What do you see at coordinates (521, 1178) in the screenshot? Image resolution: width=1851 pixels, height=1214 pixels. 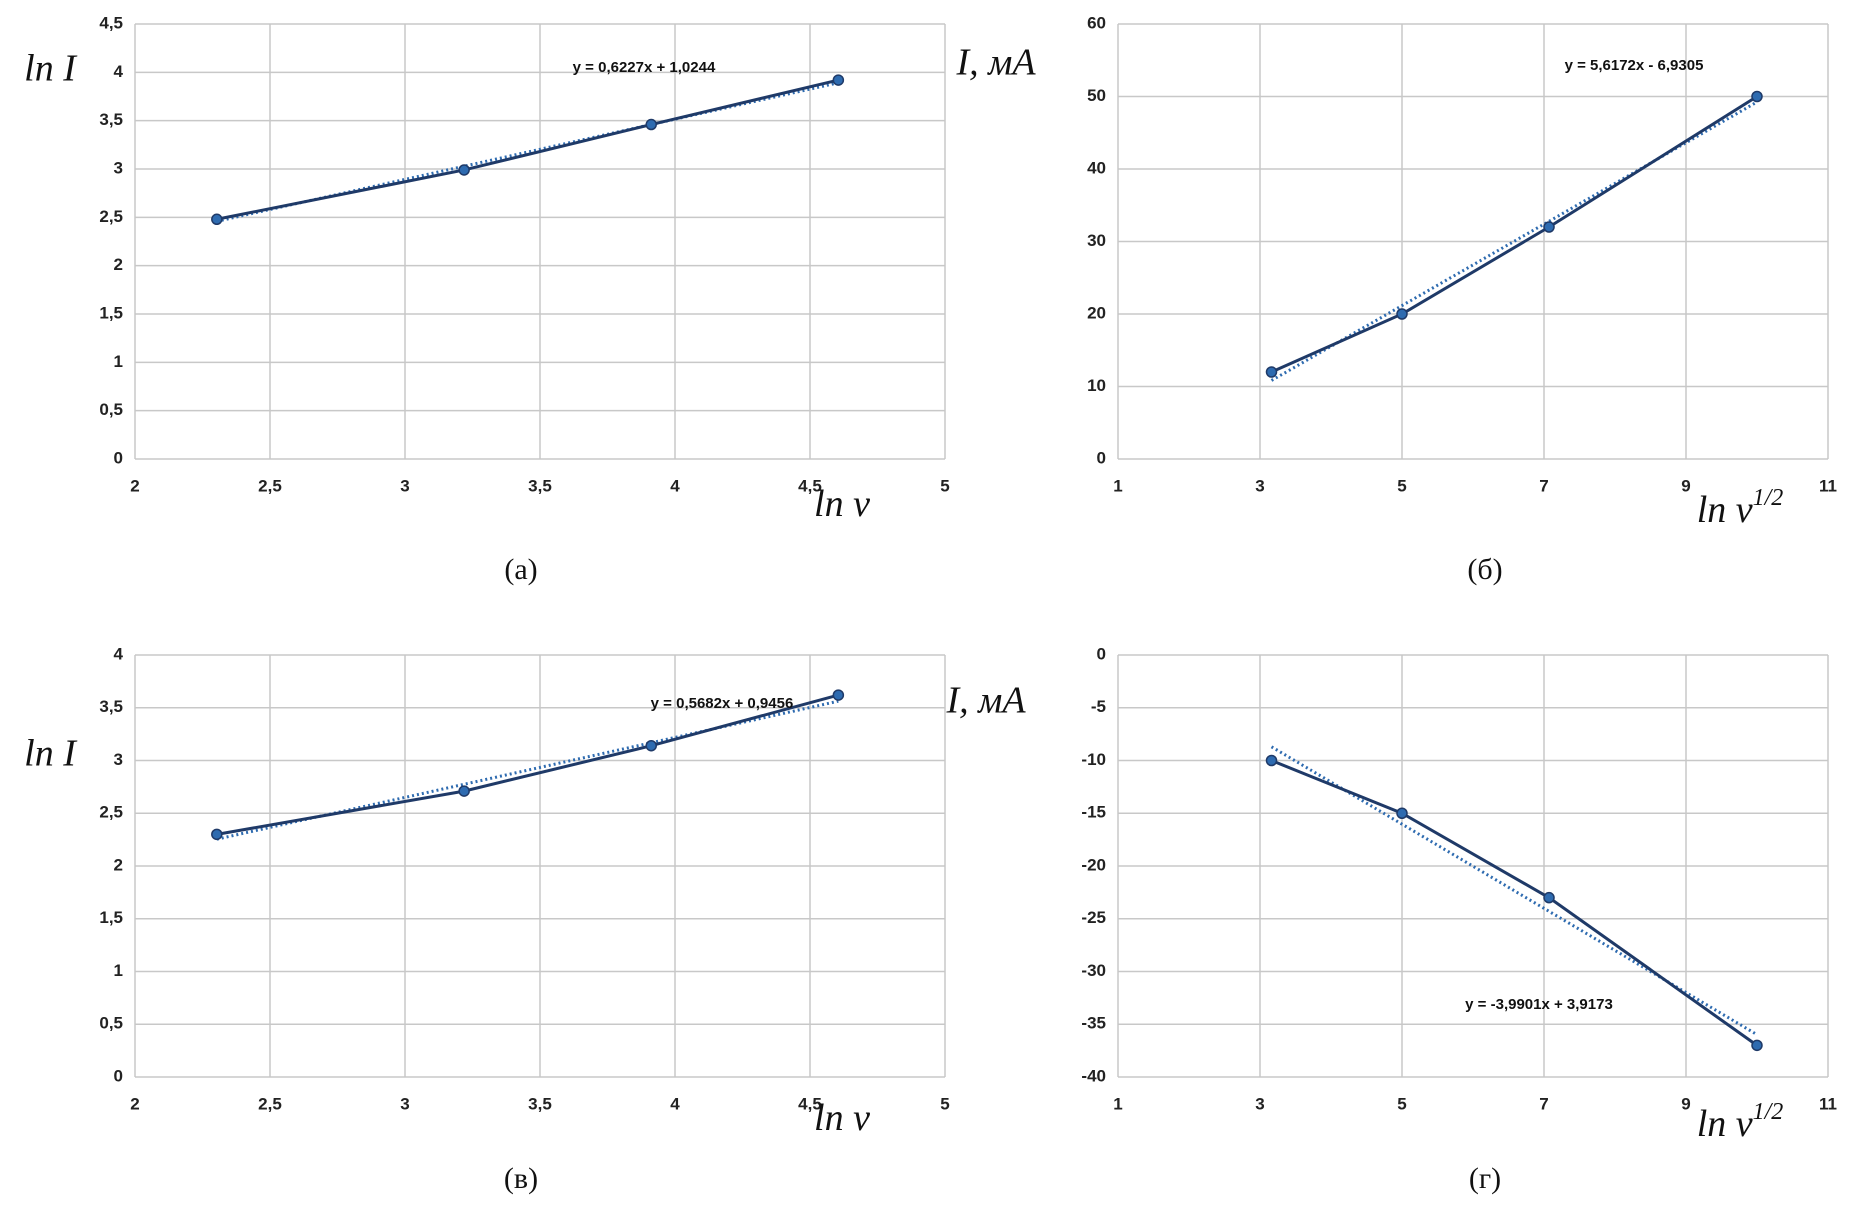 I see `caption: (в)` at bounding box center [521, 1178].